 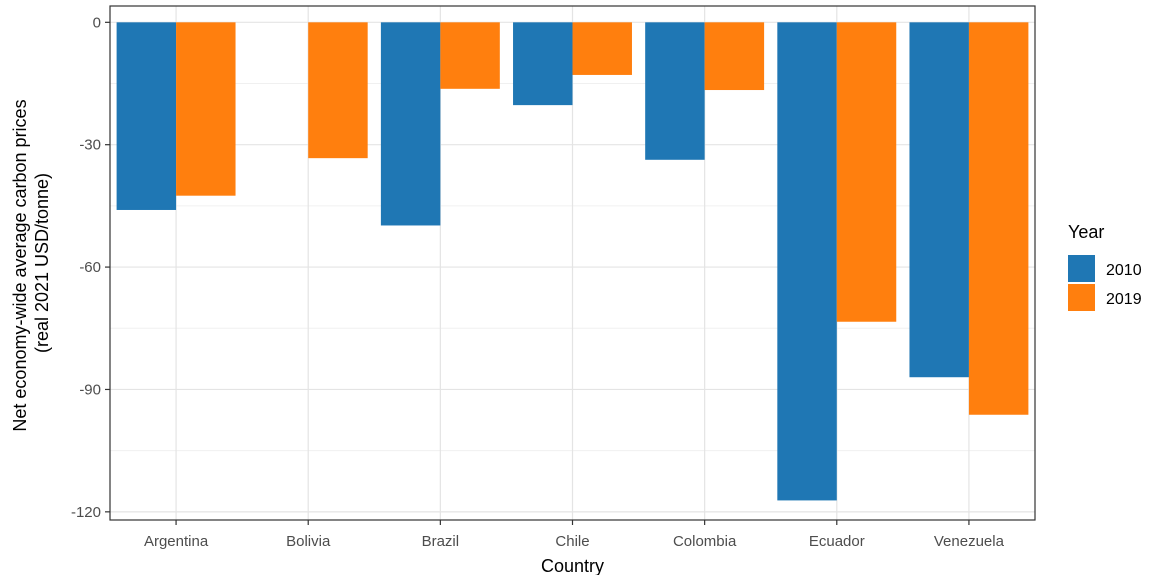 I want to click on x-axis-title: Country, so click(x=572, y=565).